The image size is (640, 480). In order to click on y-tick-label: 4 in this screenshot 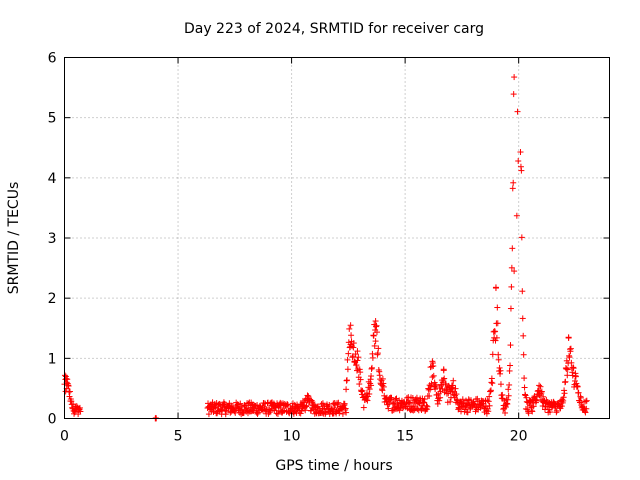, I will do `click(52, 179)`.